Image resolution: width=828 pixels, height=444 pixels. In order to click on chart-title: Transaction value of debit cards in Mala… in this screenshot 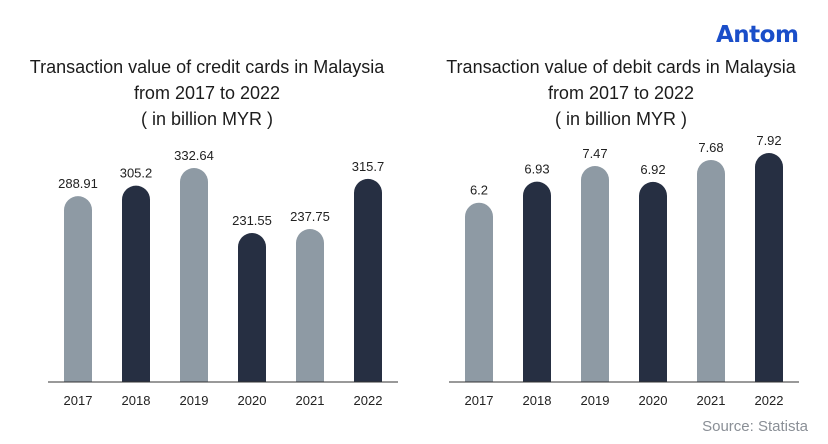, I will do `click(621, 93)`.